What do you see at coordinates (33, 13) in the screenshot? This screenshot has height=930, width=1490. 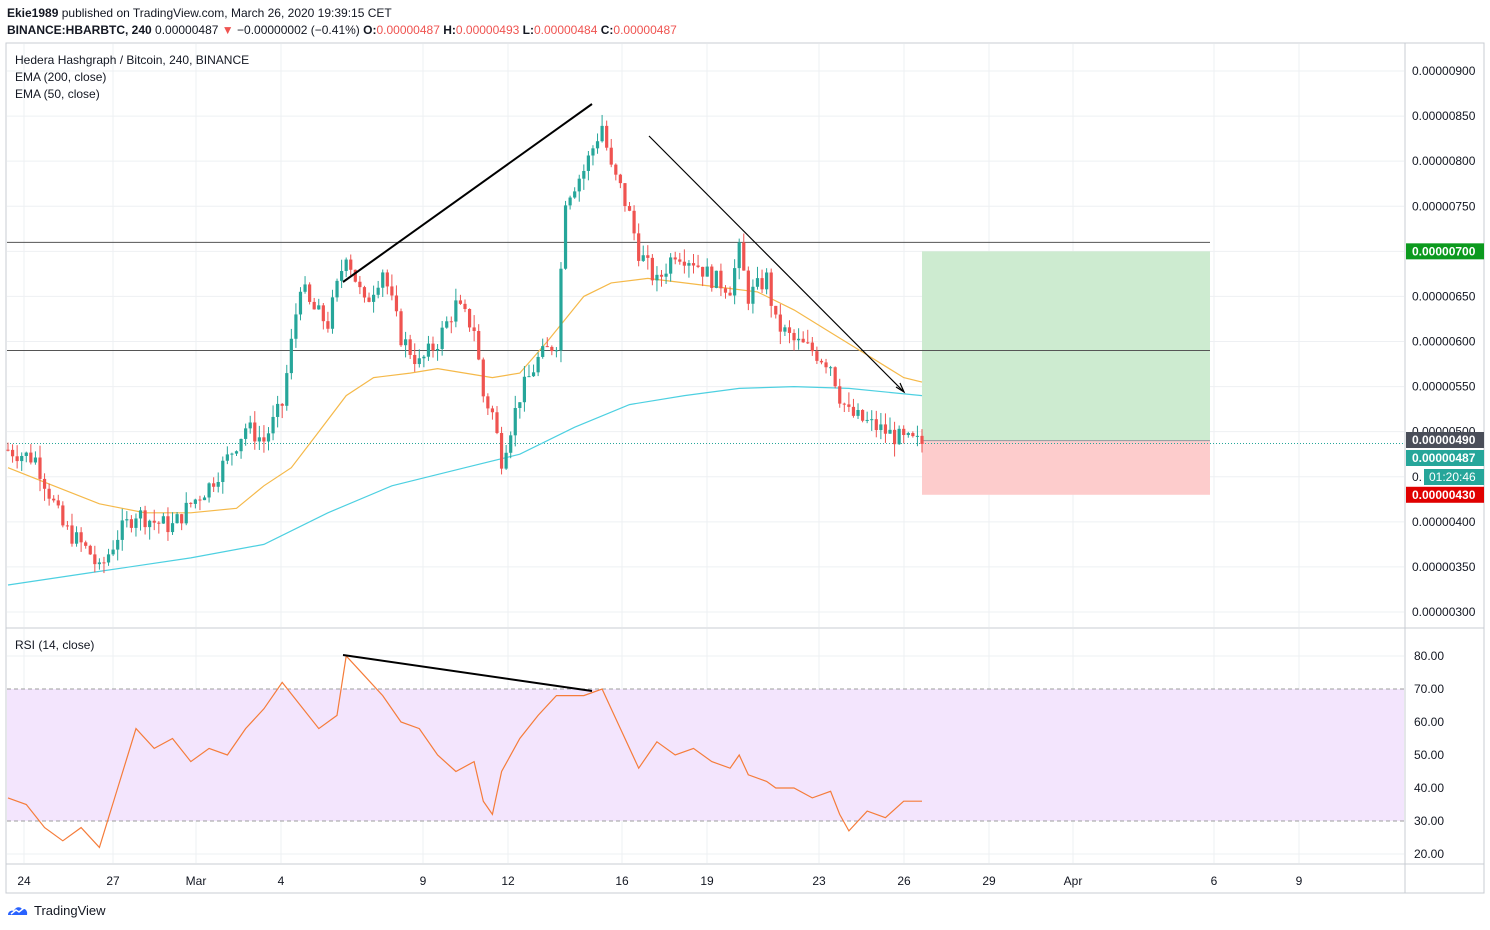 I see `publisher-name: Ekie1989` at bounding box center [33, 13].